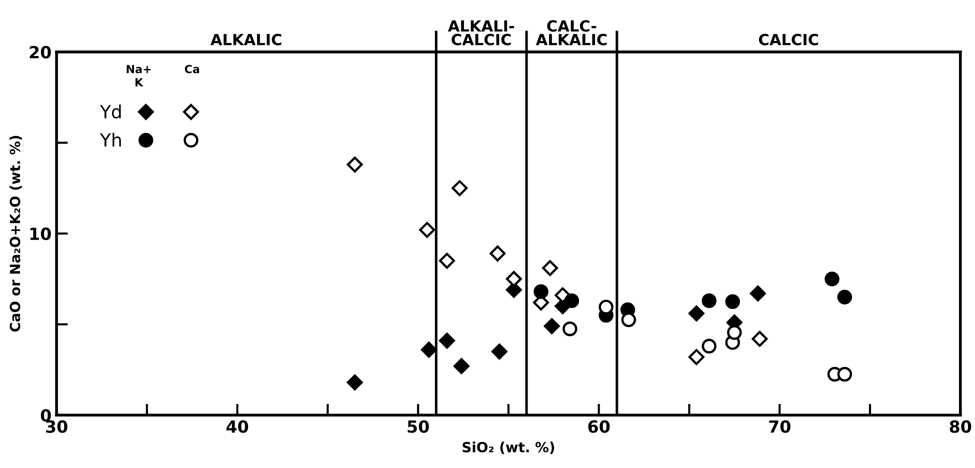  Describe the element at coordinates (788, 40) in the screenshot. I see `text: CALCIC` at that location.